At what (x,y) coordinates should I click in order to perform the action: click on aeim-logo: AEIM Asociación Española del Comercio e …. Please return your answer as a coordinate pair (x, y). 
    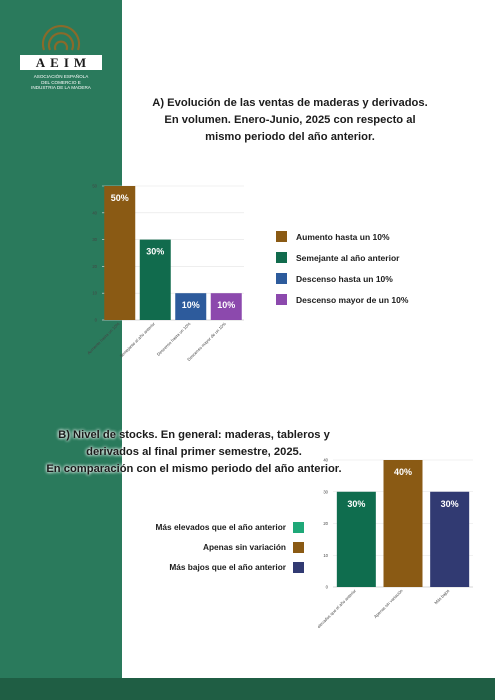
    Looking at the image, I should click on (61, 53).